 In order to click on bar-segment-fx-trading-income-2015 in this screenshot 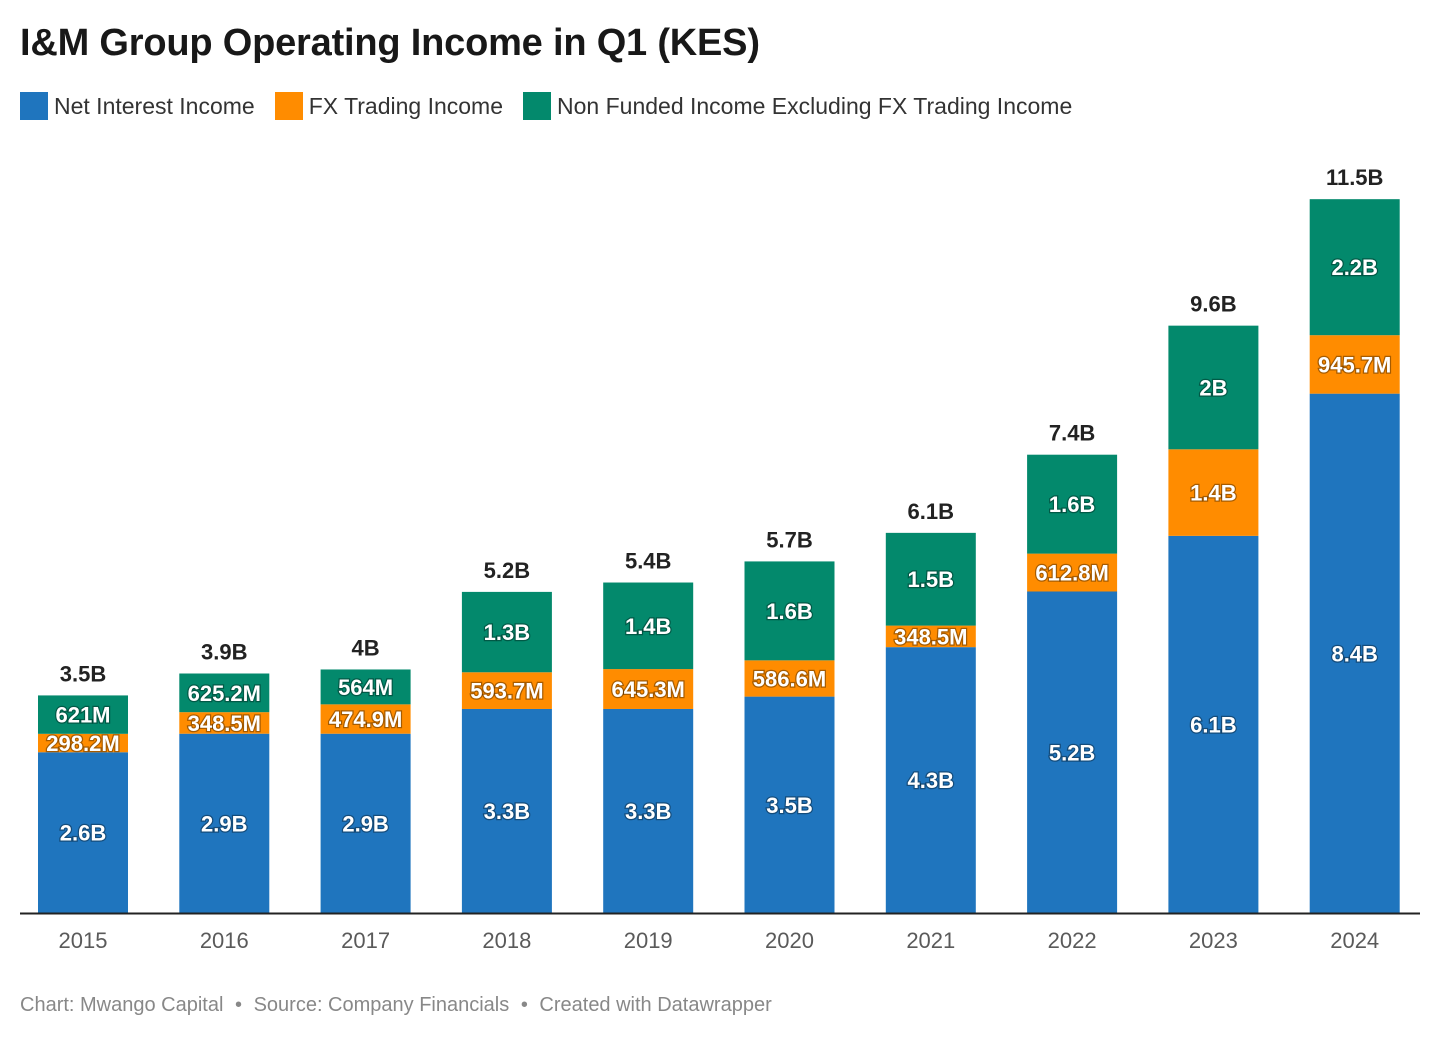, I will do `click(83, 743)`.